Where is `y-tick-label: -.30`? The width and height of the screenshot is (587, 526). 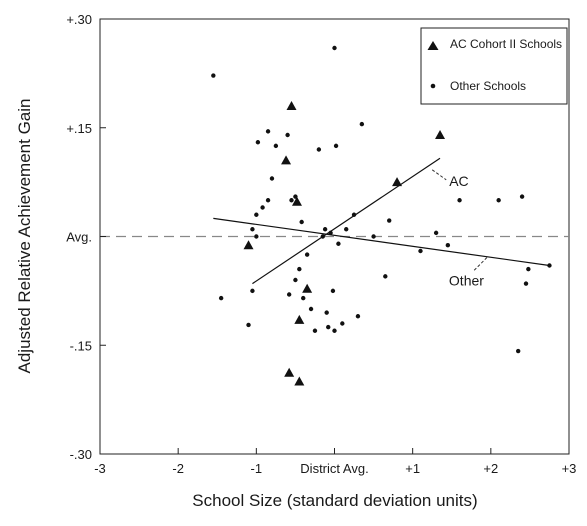
y-tick-label: -.30 is located at coordinates (81, 454).